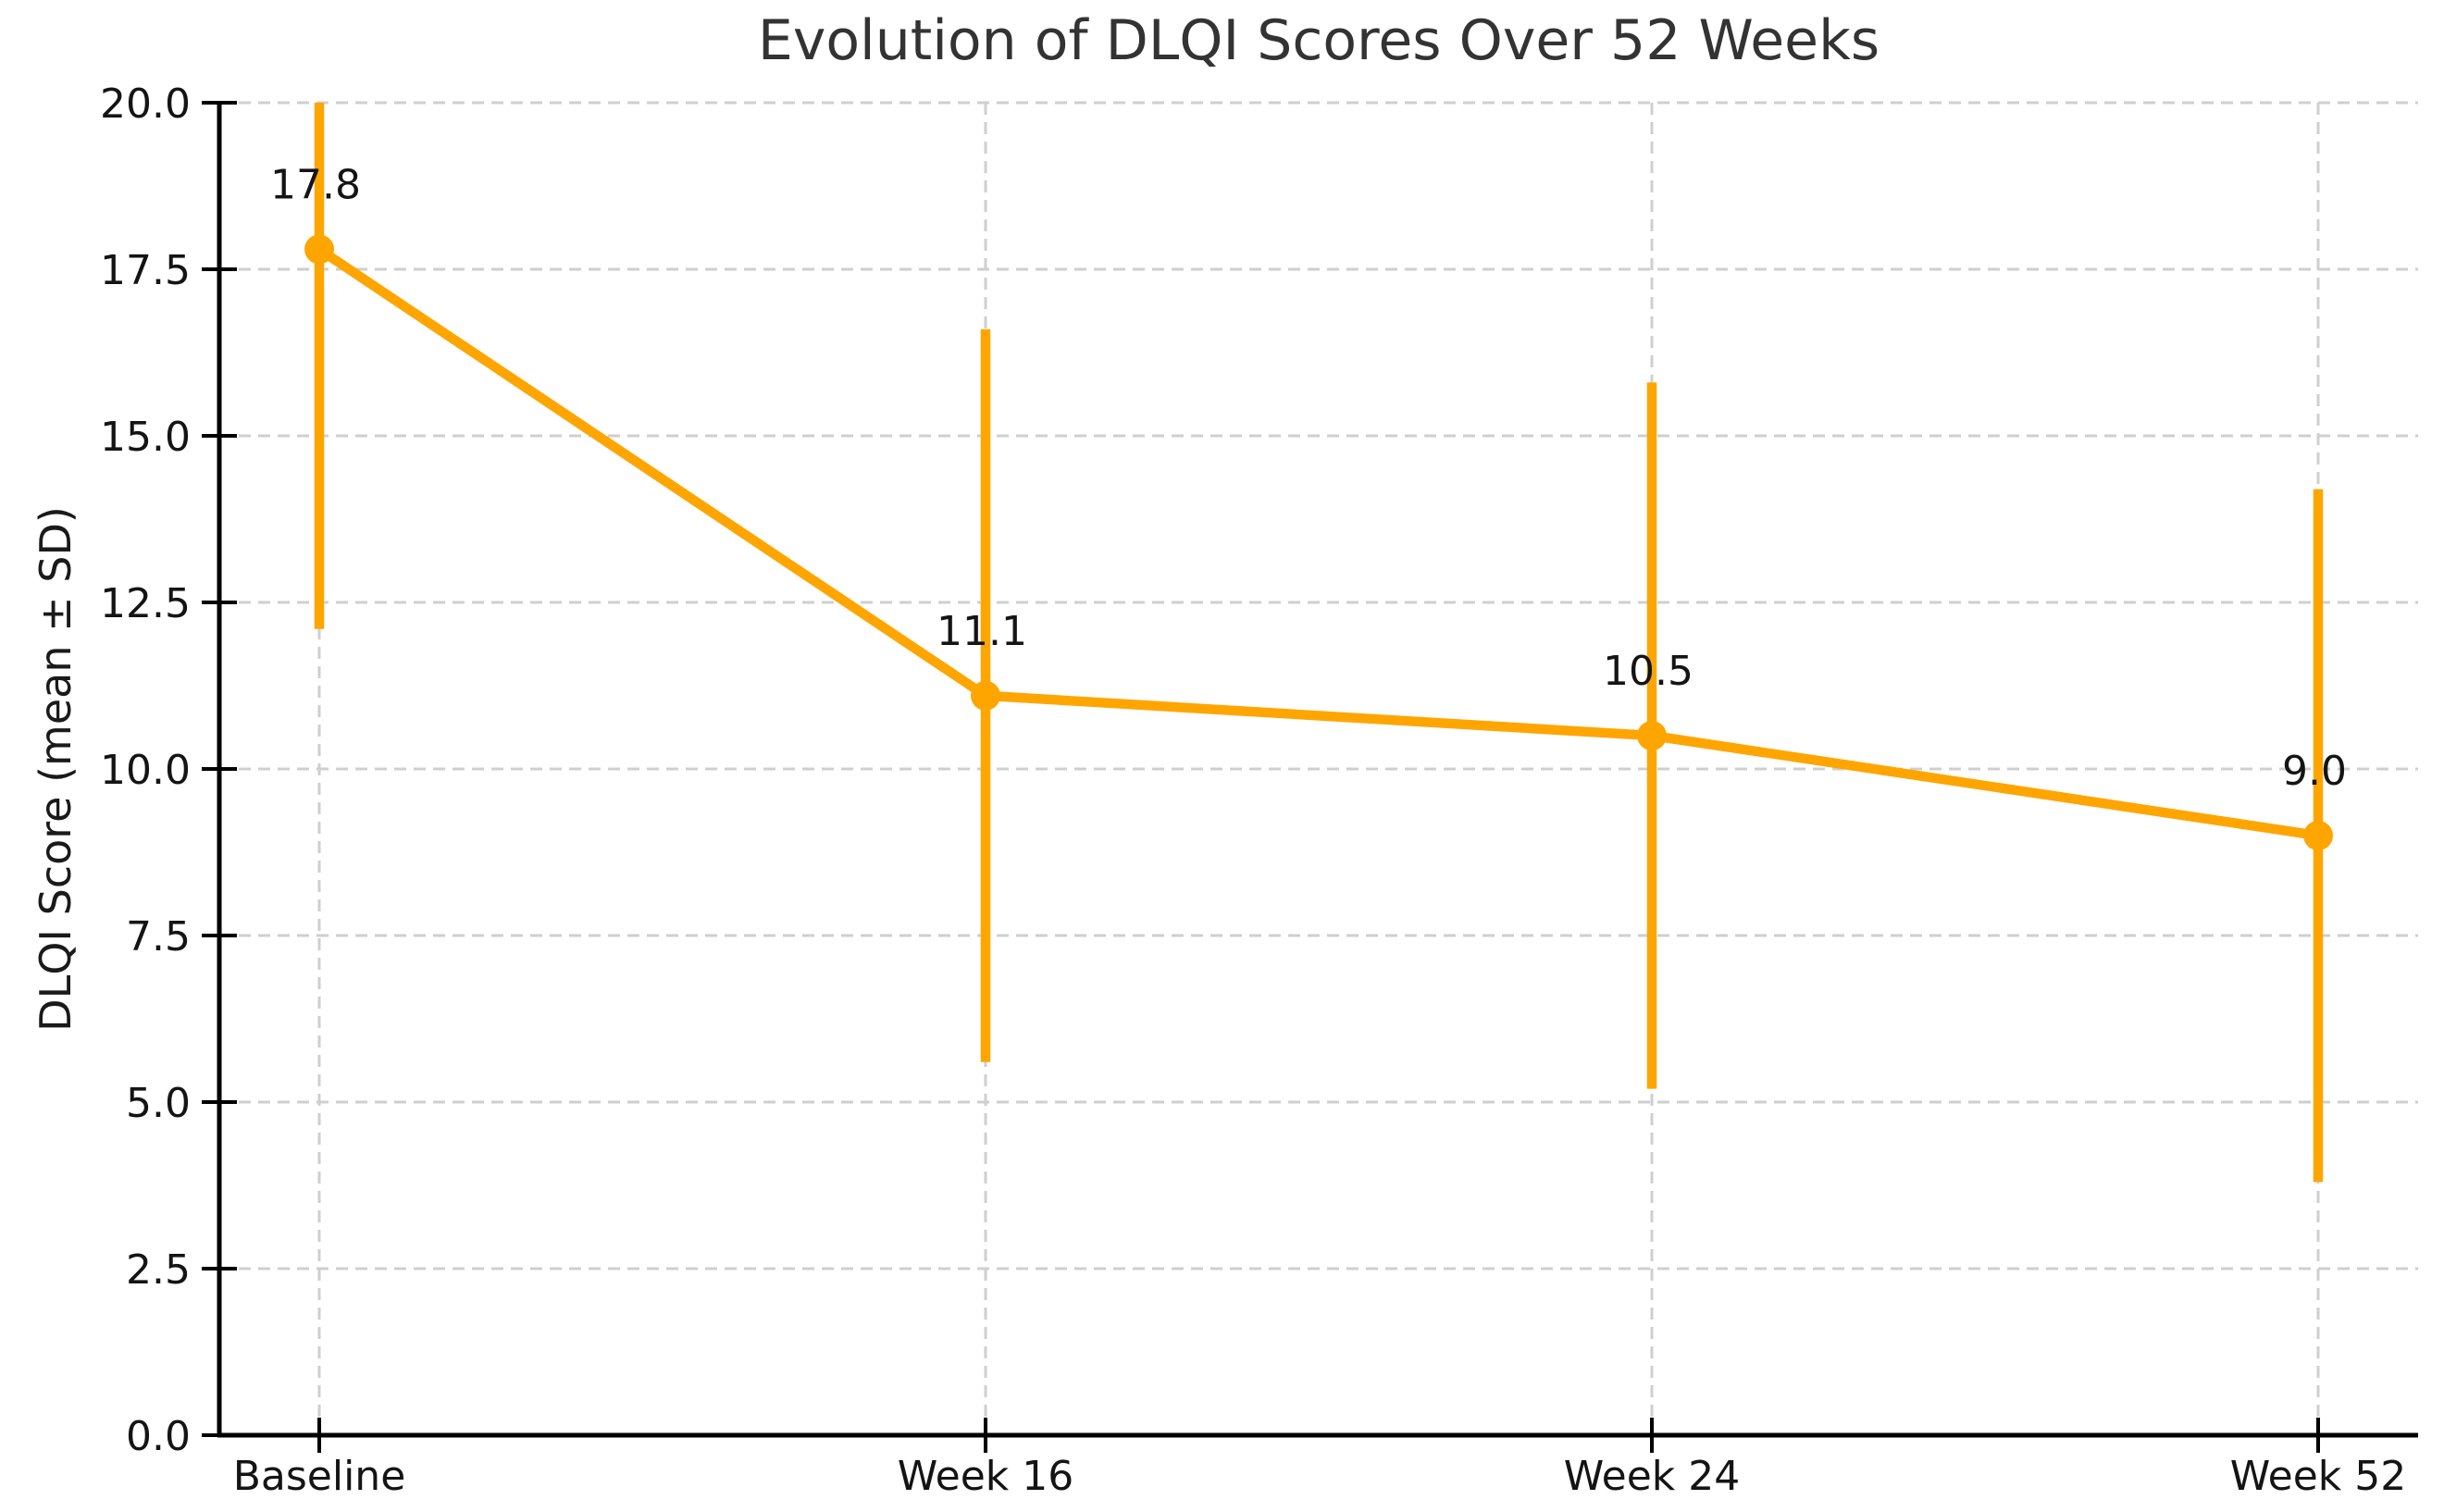 The image size is (2444, 1512). What do you see at coordinates (145, 104) in the screenshot?
I see `y-tick-label: 20.0` at bounding box center [145, 104].